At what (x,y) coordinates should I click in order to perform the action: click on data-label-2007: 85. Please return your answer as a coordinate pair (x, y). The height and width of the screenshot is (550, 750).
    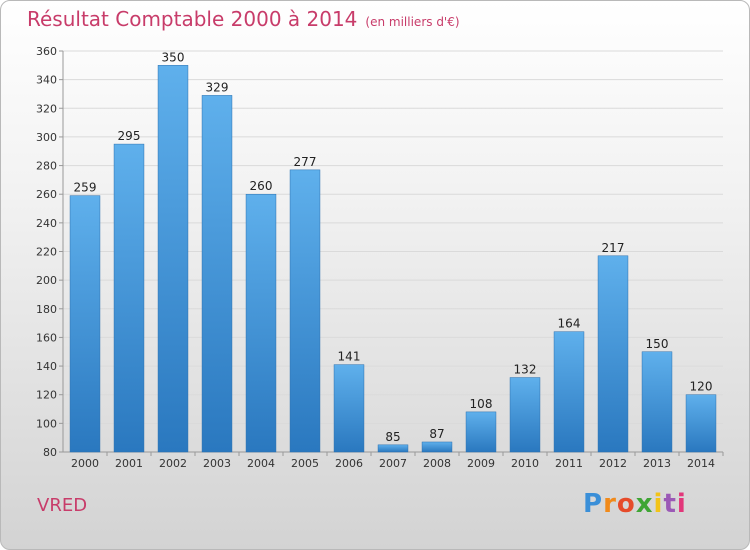
    Looking at the image, I should click on (392, 437).